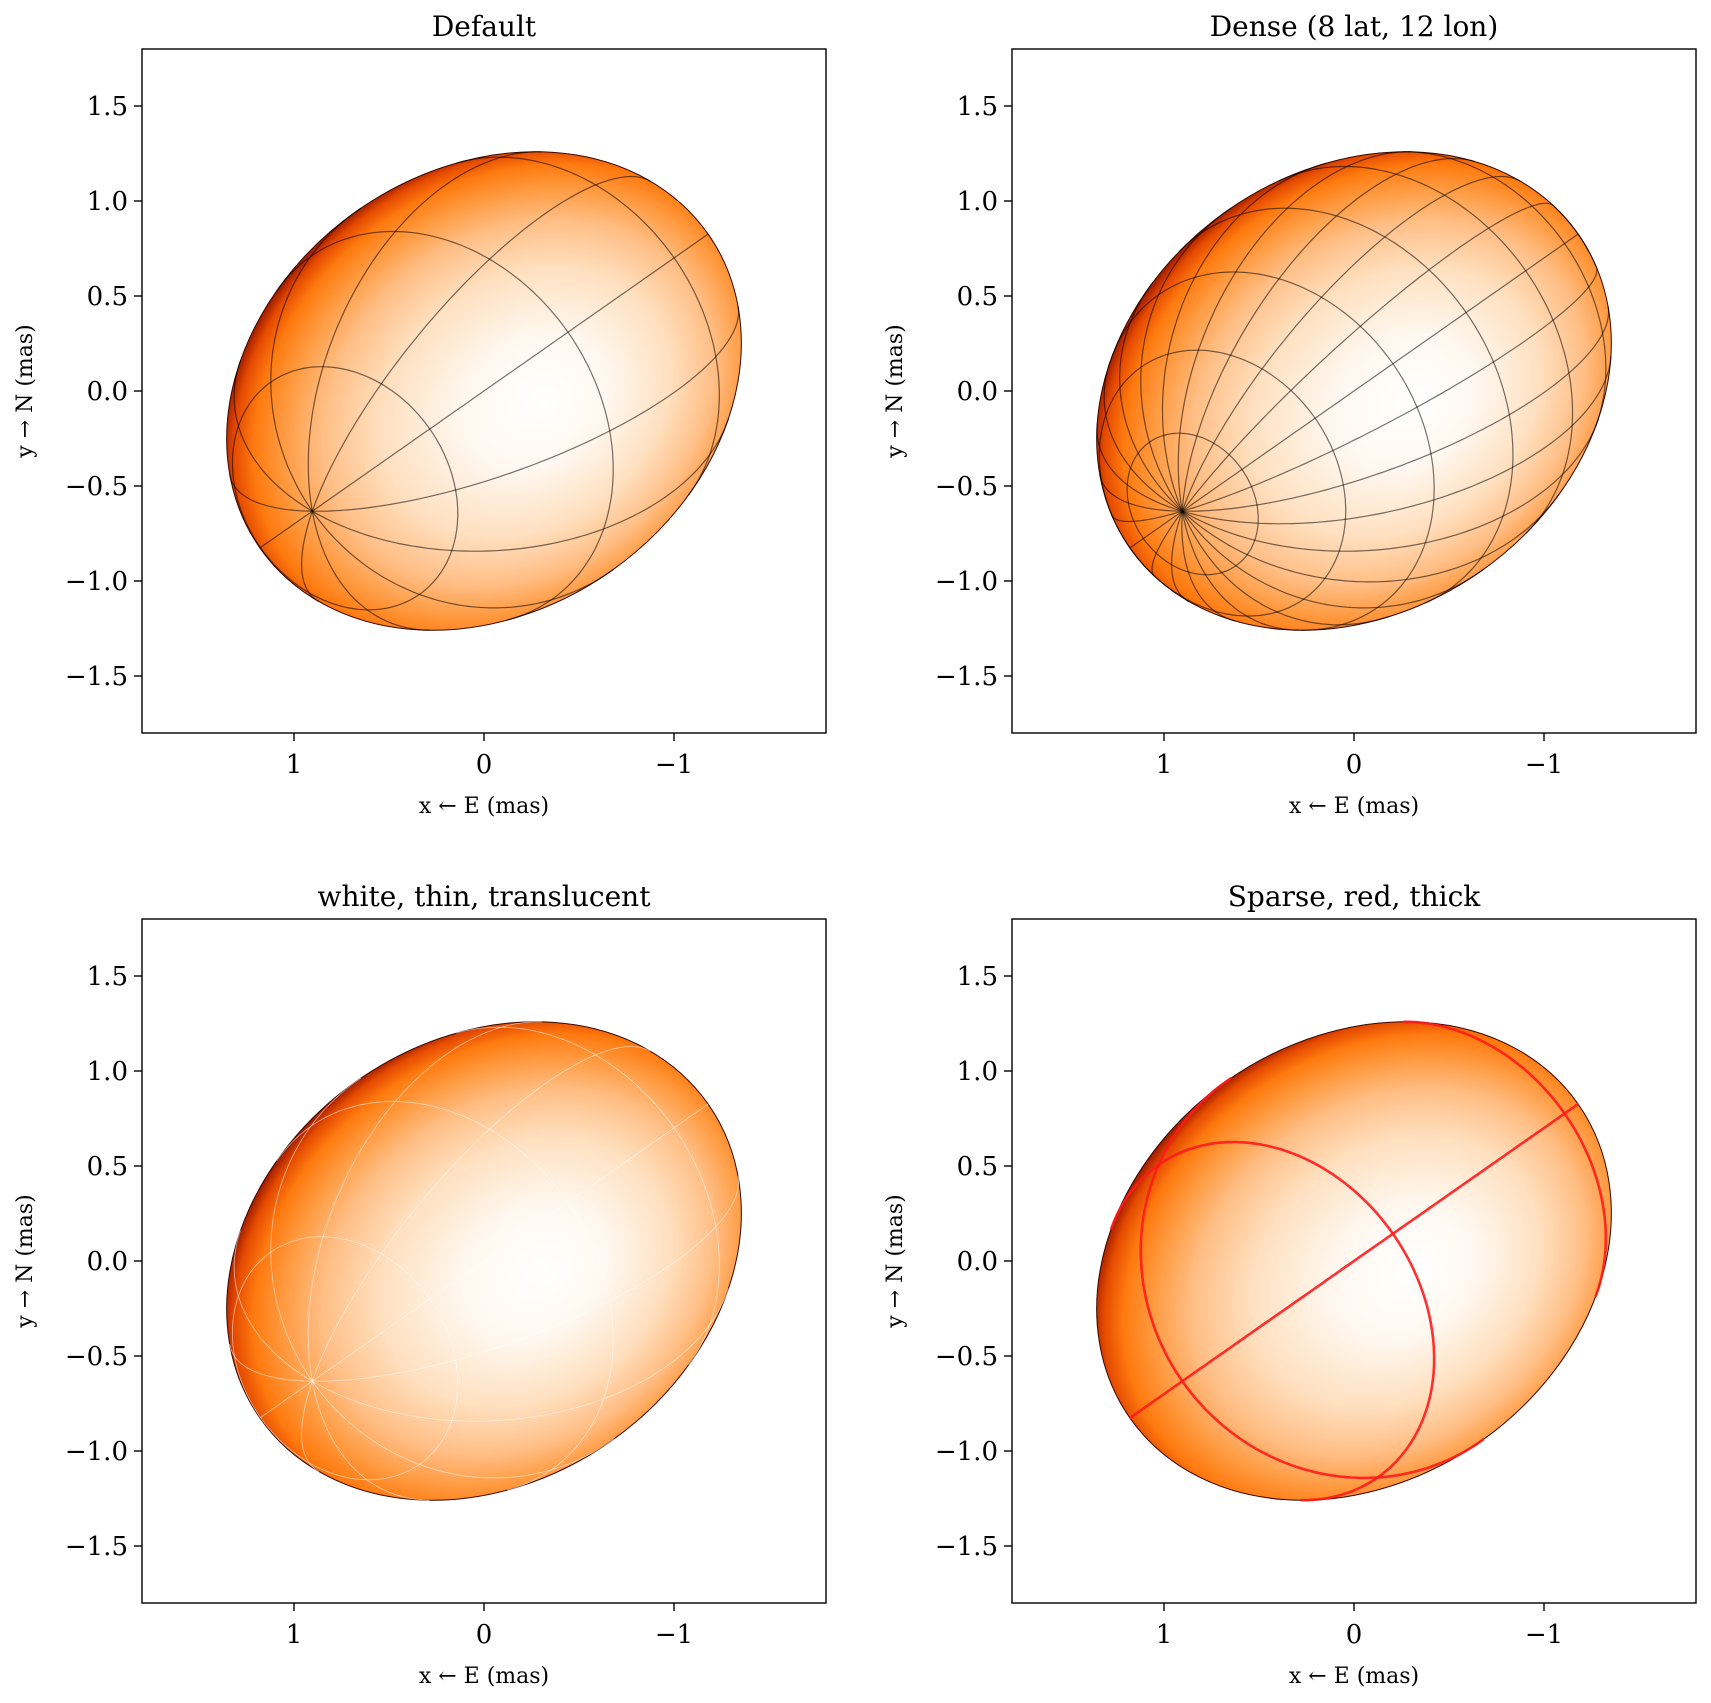 The height and width of the screenshot is (1703, 1711). What do you see at coordinates (1354, 26) in the screenshot?
I see `chart-title: Dense (8 lat, 12 lon)` at bounding box center [1354, 26].